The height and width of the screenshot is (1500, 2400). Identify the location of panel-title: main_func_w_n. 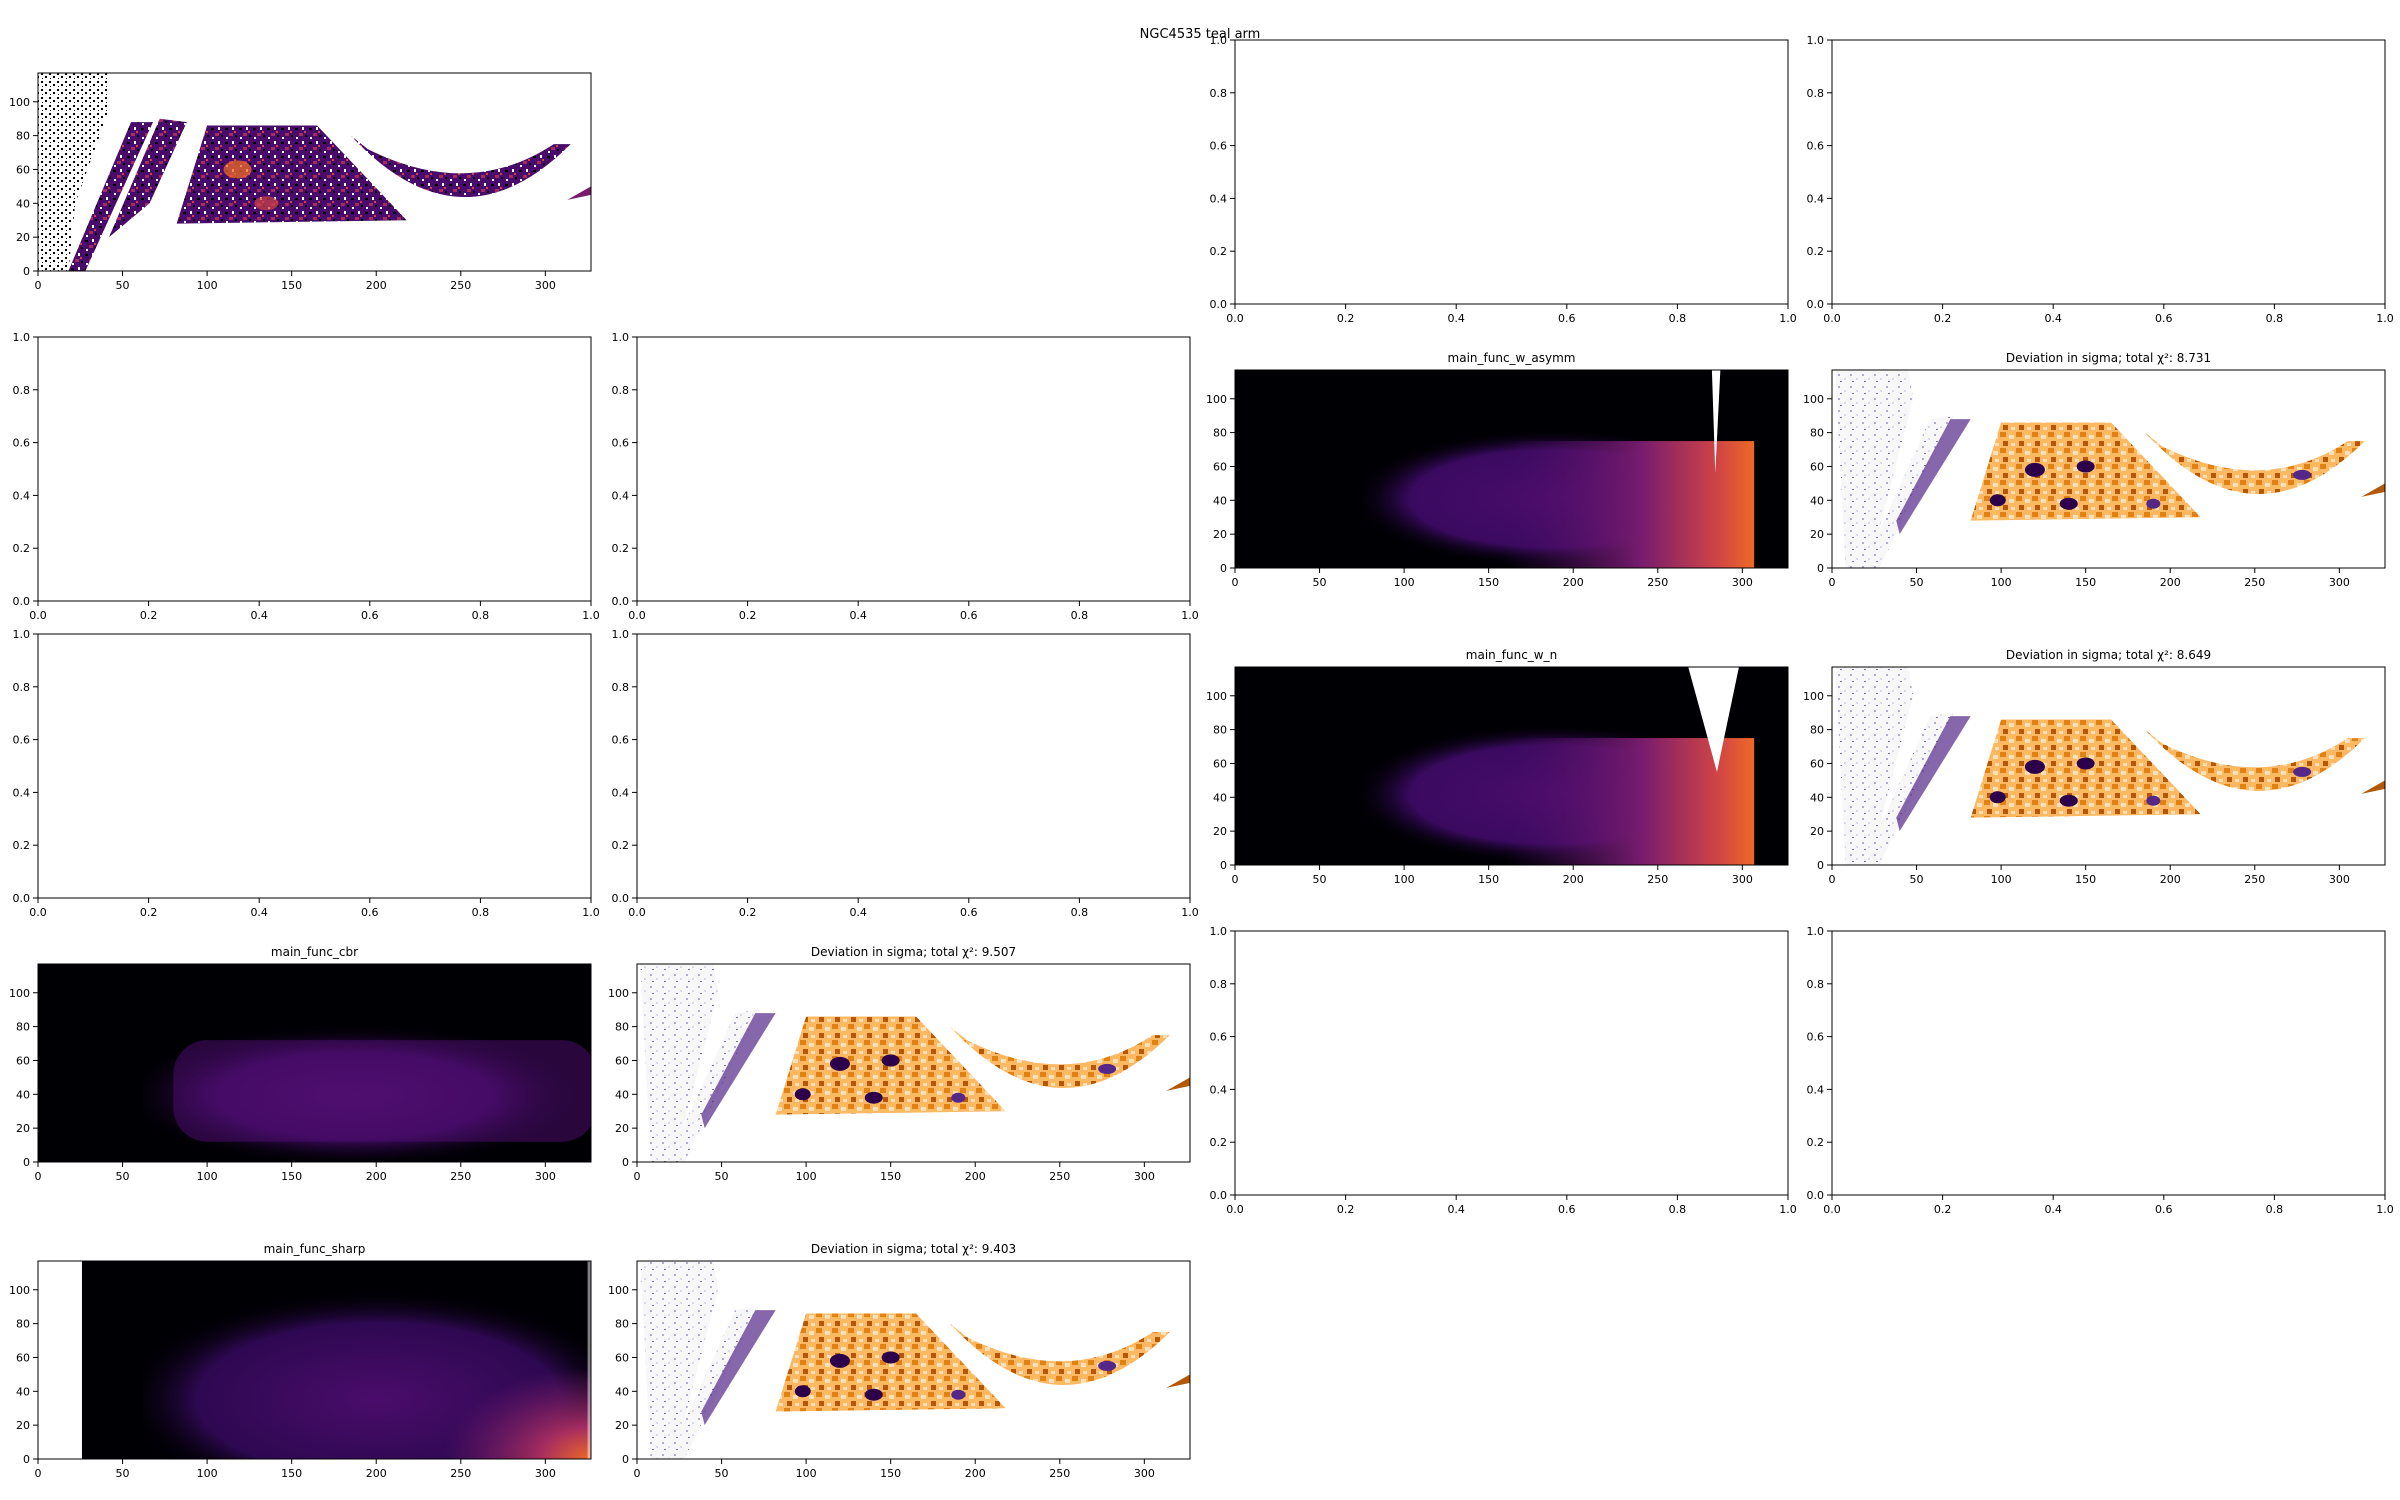
(1511, 655).